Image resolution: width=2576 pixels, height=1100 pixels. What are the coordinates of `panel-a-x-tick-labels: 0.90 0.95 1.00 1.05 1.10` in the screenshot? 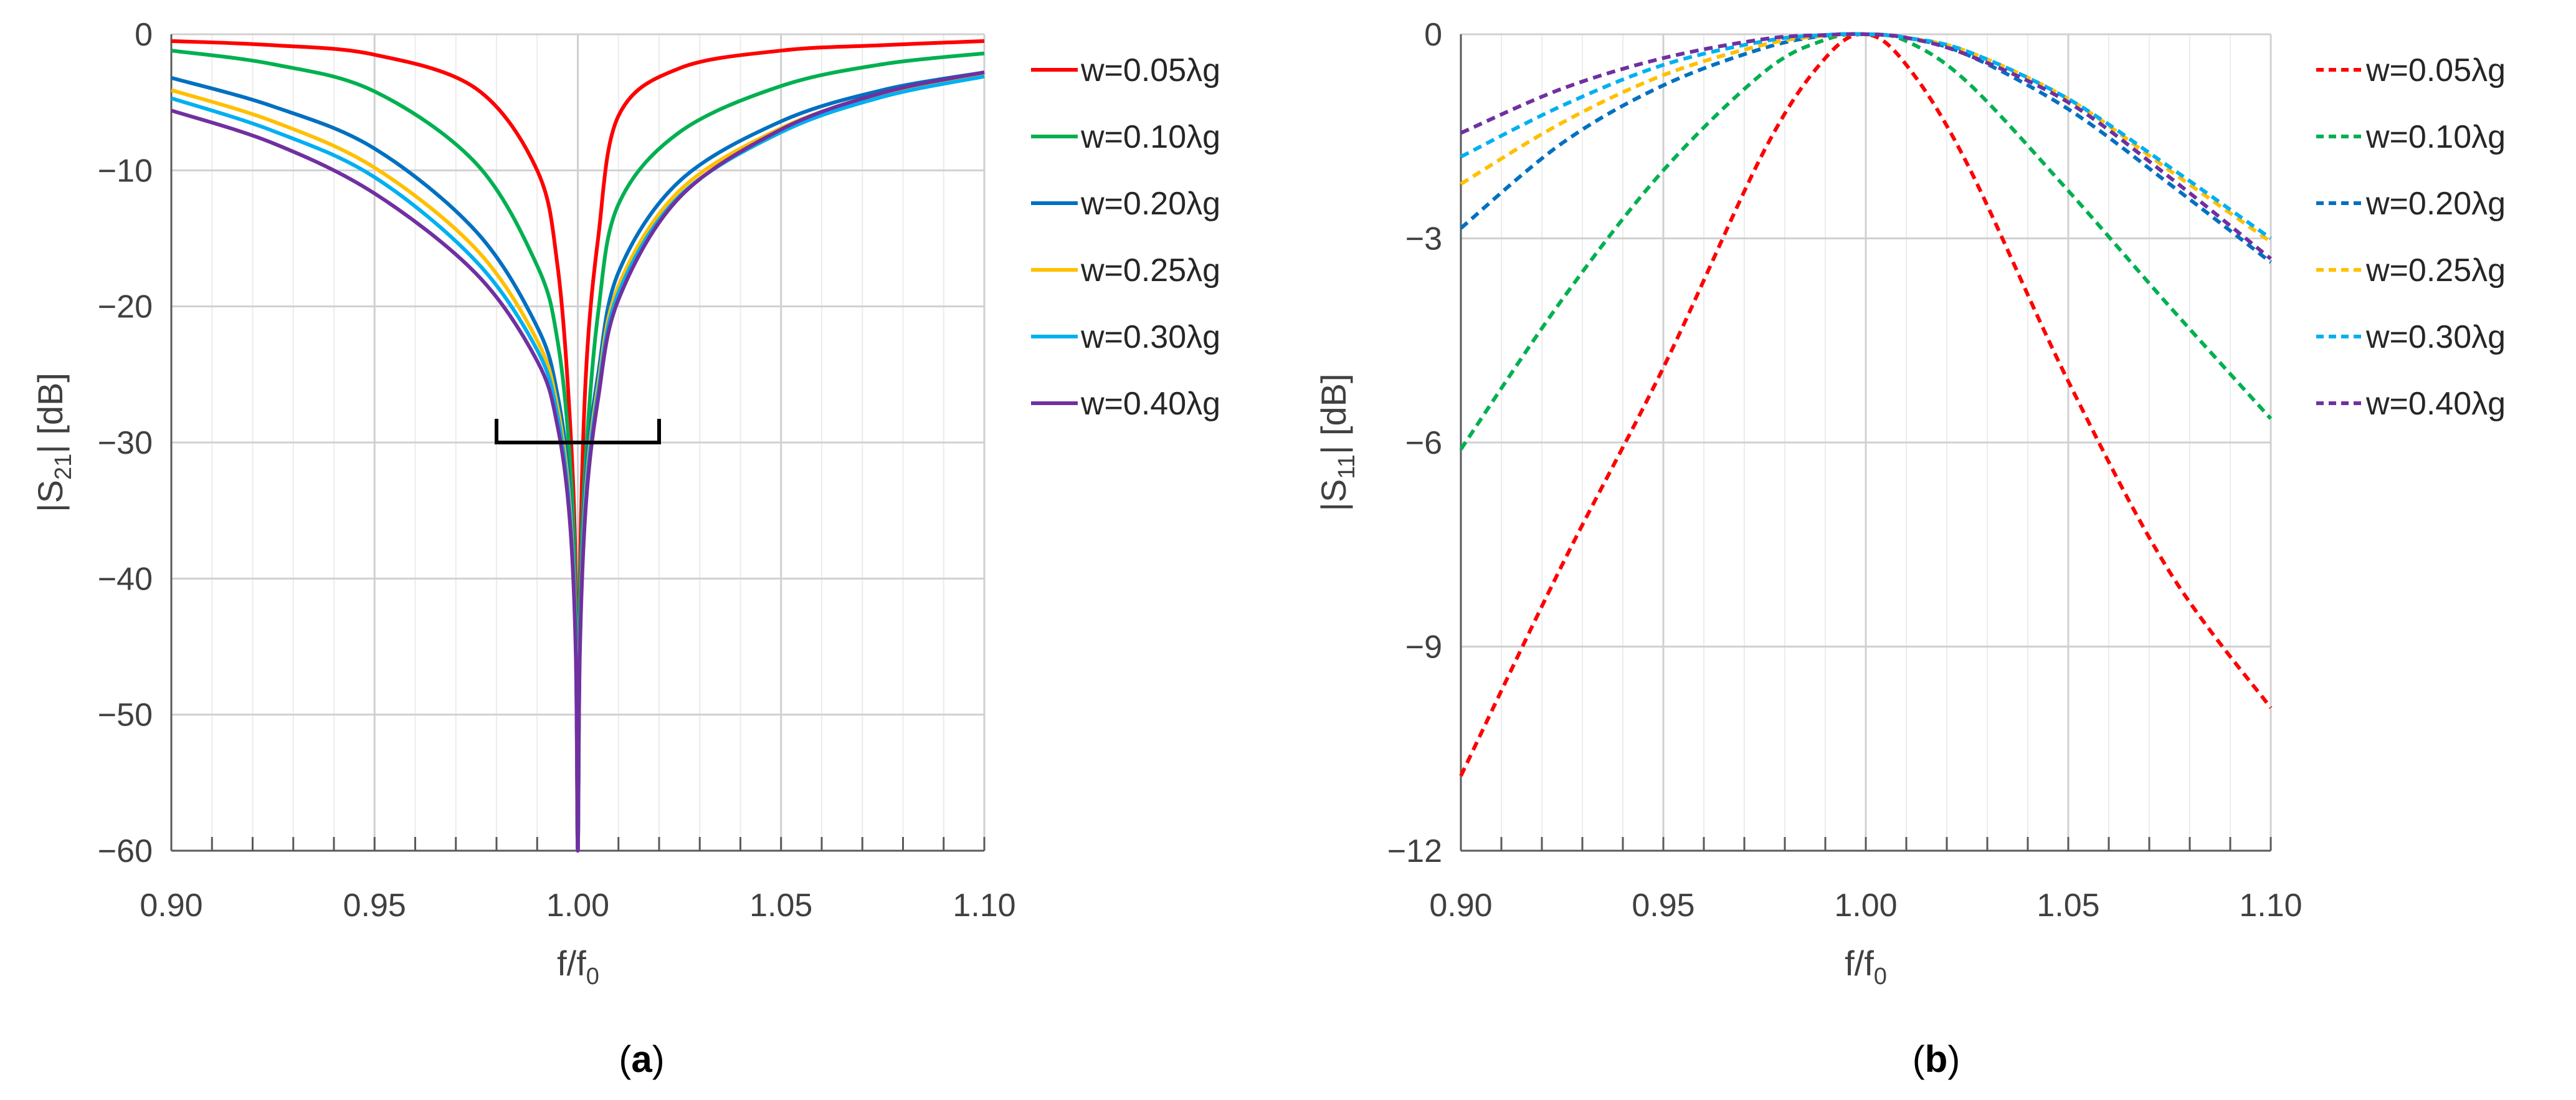 It's located at (577, 905).